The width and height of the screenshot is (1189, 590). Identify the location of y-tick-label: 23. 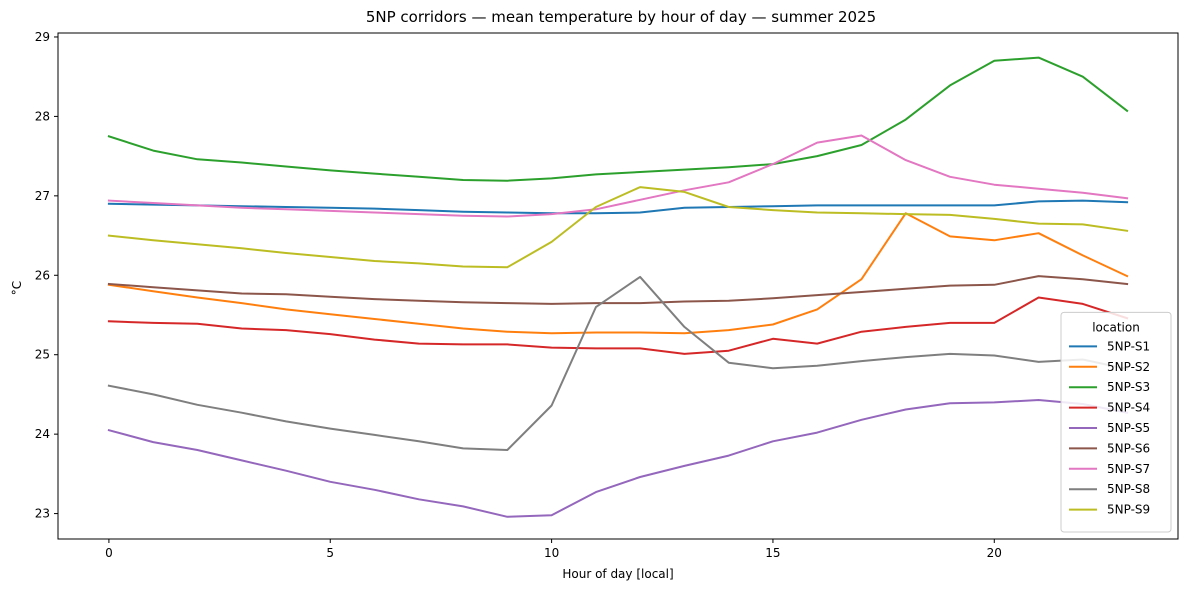
(42, 514).